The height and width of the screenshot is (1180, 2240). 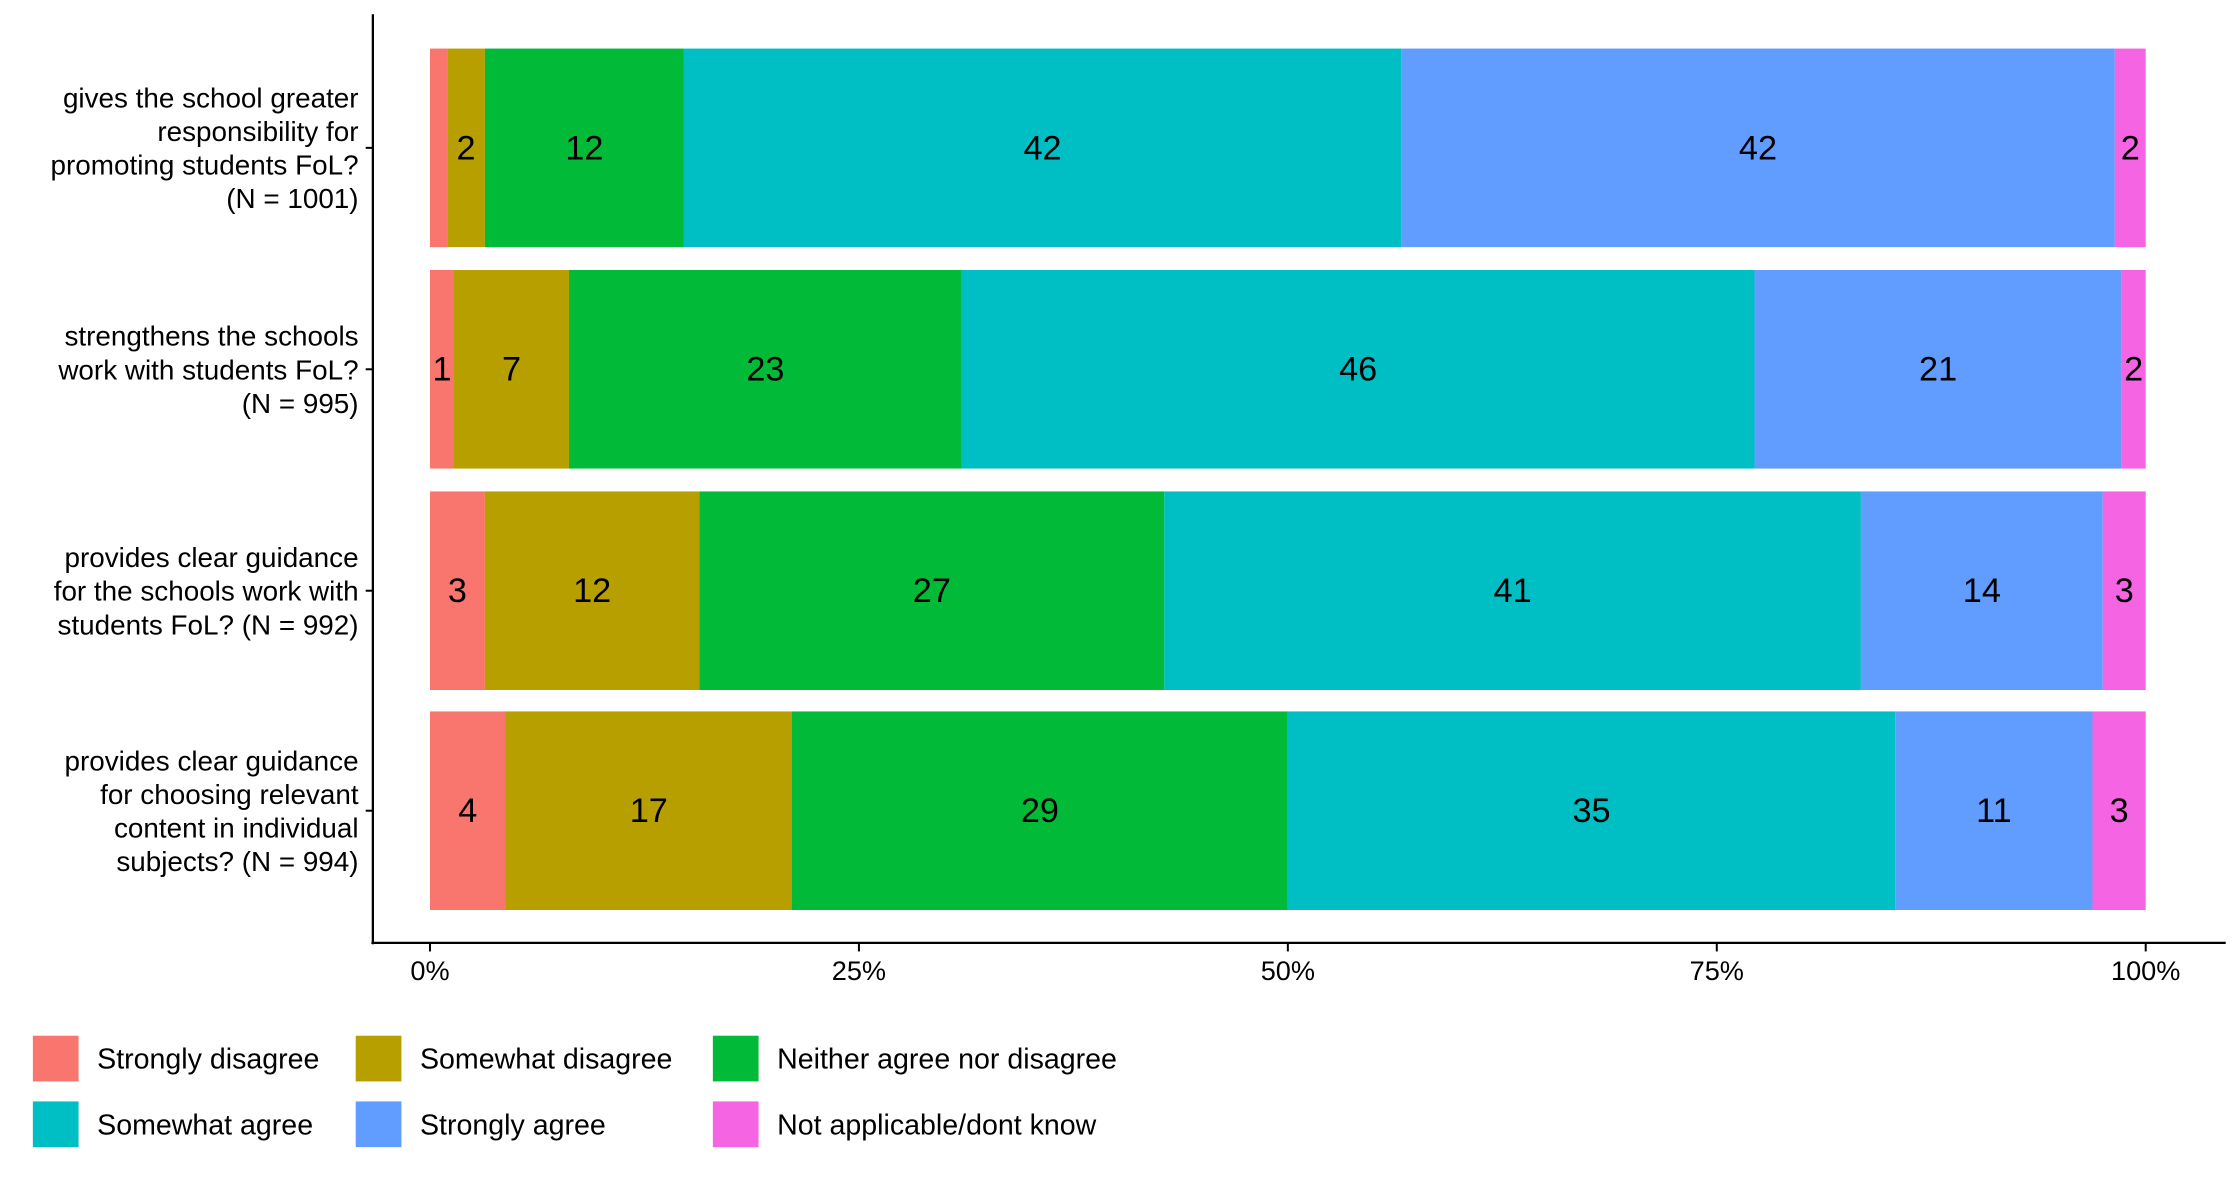 I want to click on x-tick-label: 25%, so click(x=859, y=970).